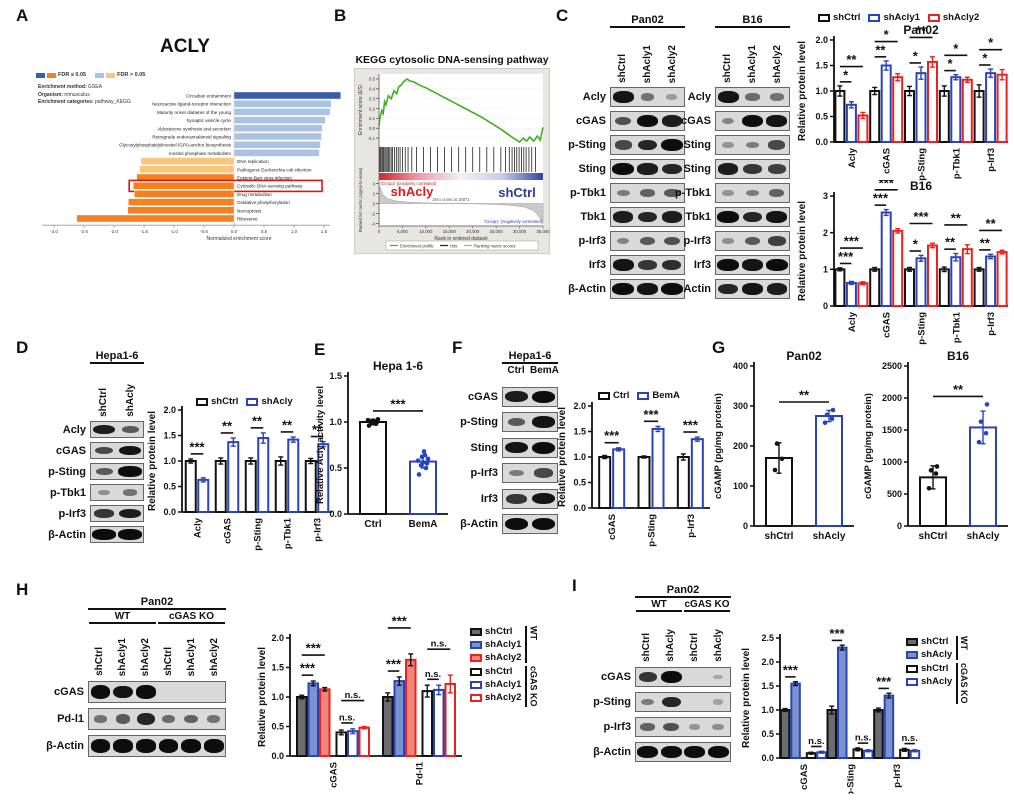 The image size is (1014, 805). I want to click on chart-title: Hepa 1-6, so click(398, 366).